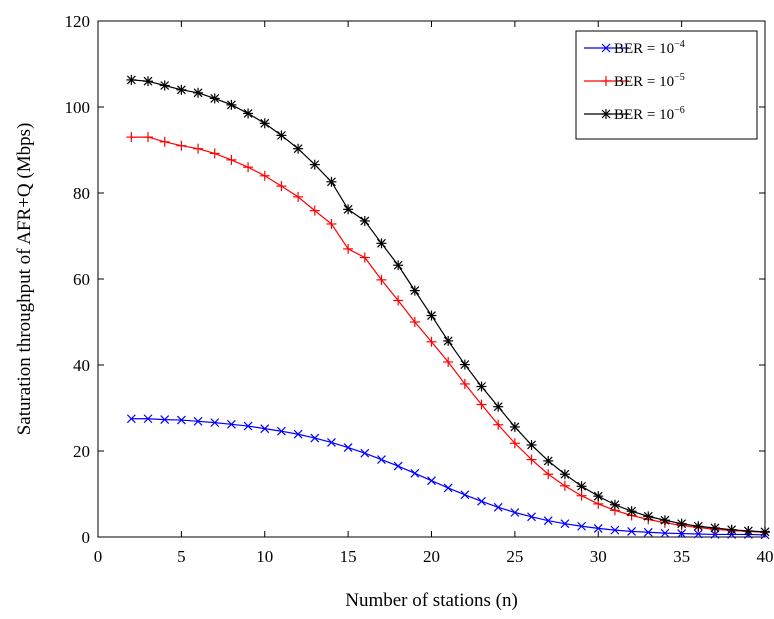 Image resolution: width=774 pixels, height=619 pixels. What do you see at coordinates (598, 556) in the screenshot?
I see `x-tick-label: 30` at bounding box center [598, 556].